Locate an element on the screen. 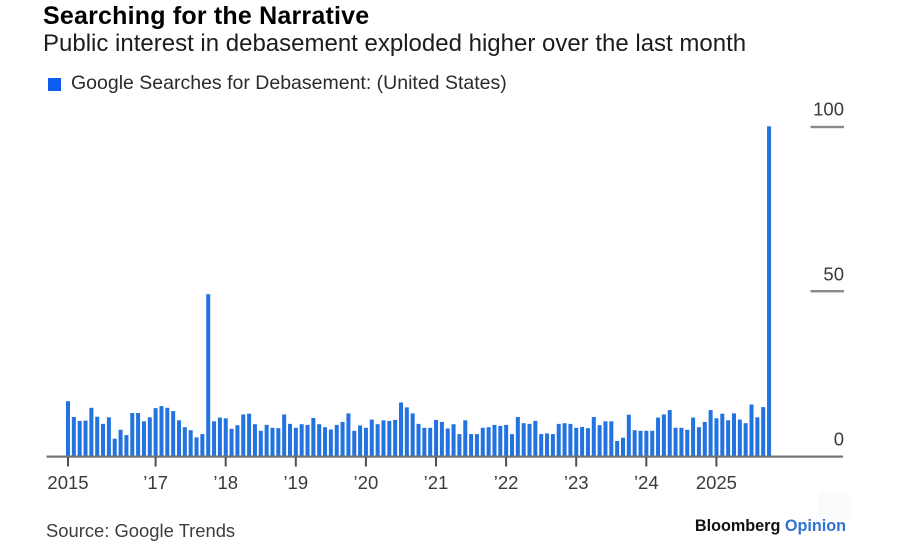  svg-text: 0 is located at coordinates (839, 439).